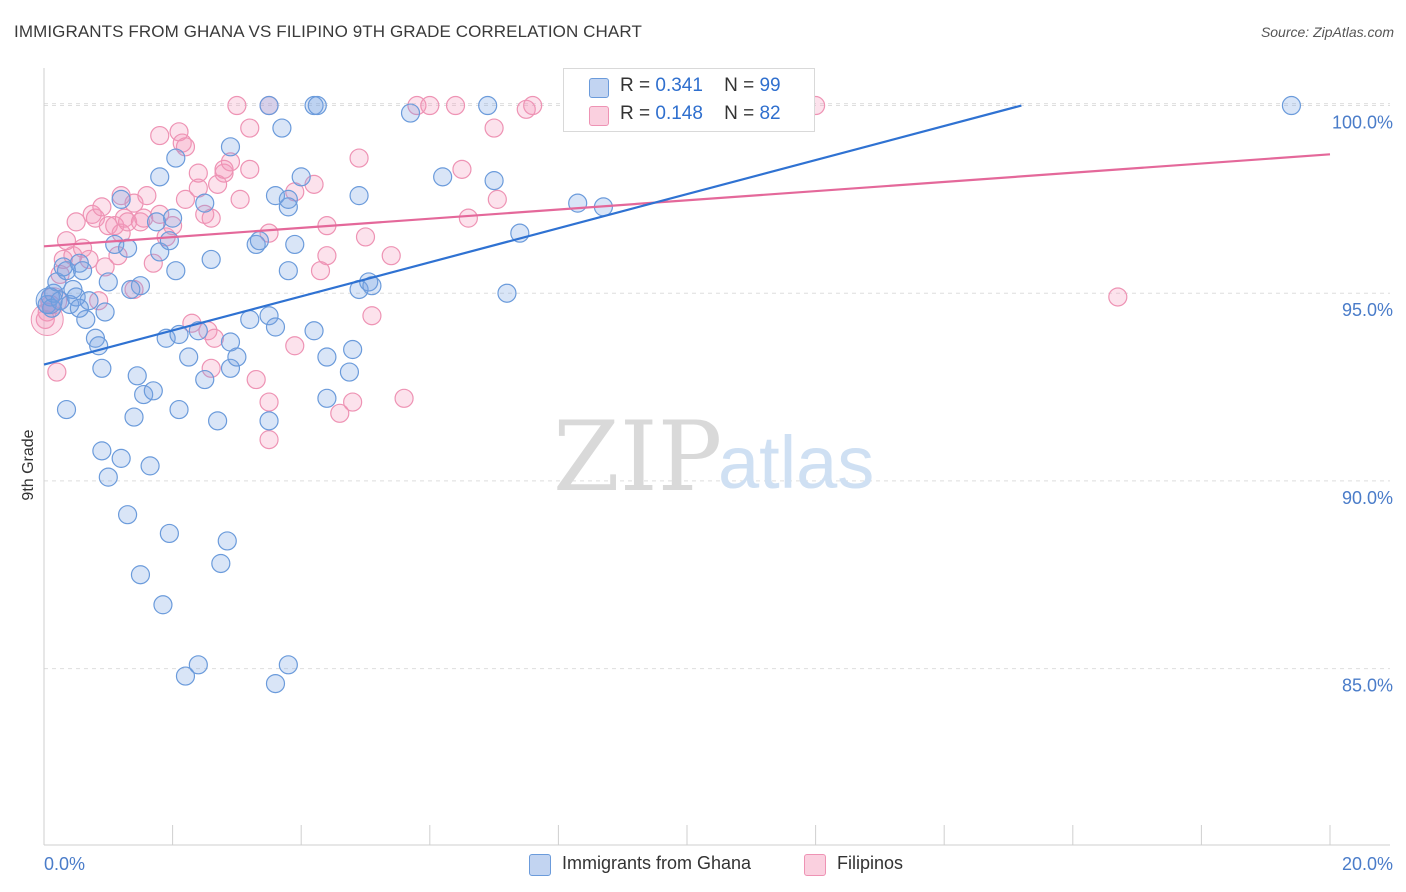 This screenshot has width=1406, height=892. I want to click on filipino-legend-swatch, so click(815, 865).